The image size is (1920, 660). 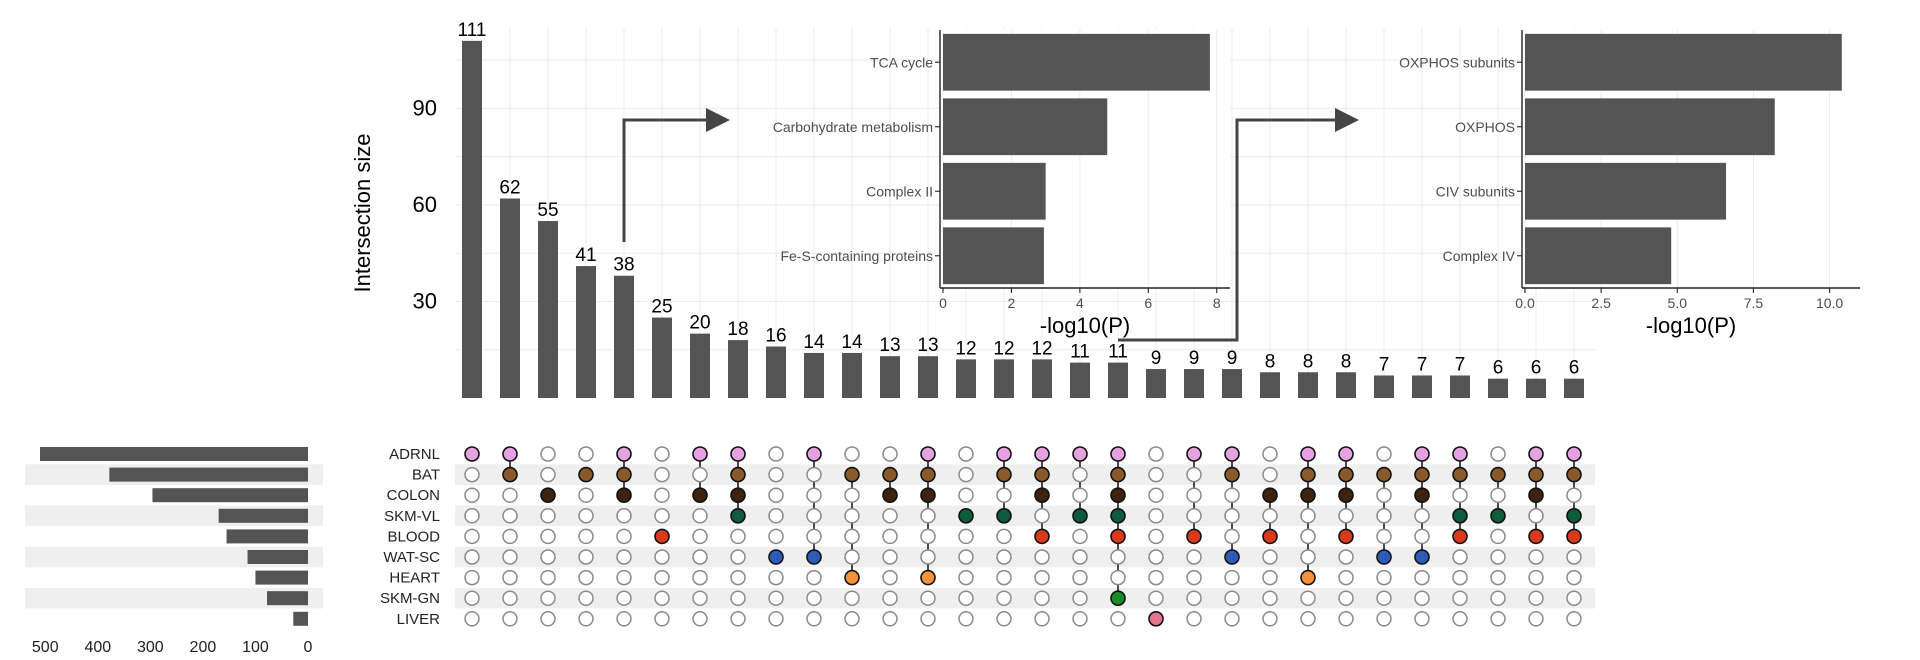 I want to click on intersection-bar-label: 41, so click(x=585, y=255).